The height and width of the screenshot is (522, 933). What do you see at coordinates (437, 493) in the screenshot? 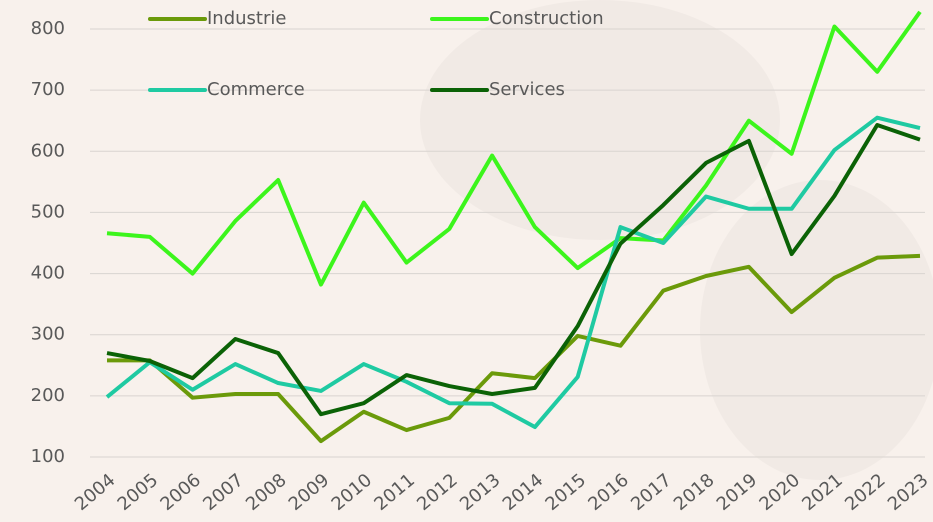
I see `x-tick-label: 2012` at bounding box center [437, 493].